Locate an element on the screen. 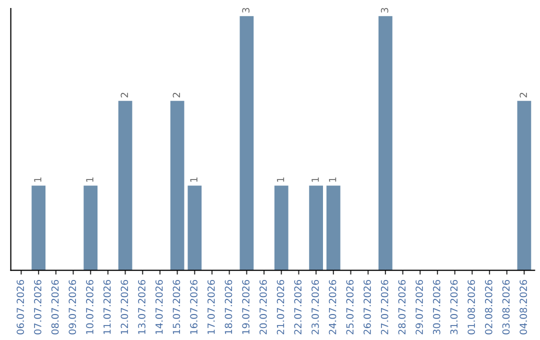 This screenshot has width=540, height=340. x-tick-label: 09.07.2026 is located at coordinates (72, 307).